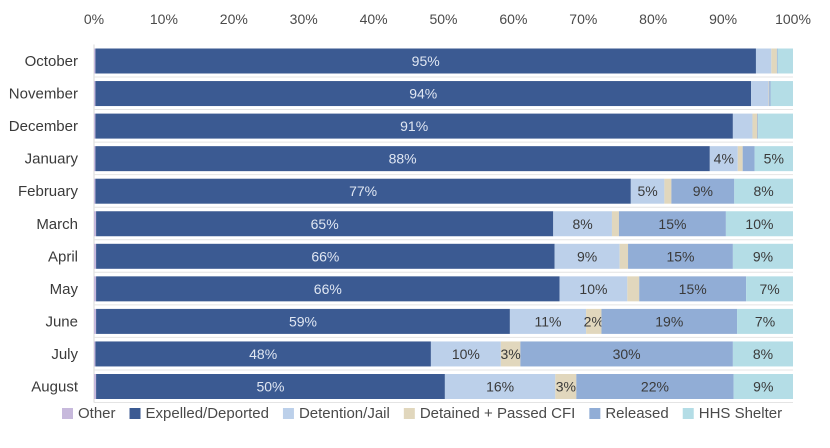 This screenshot has height=448, width=830. Describe the element at coordinates (414, 126) in the screenshot. I see `data-label: 91%` at that location.